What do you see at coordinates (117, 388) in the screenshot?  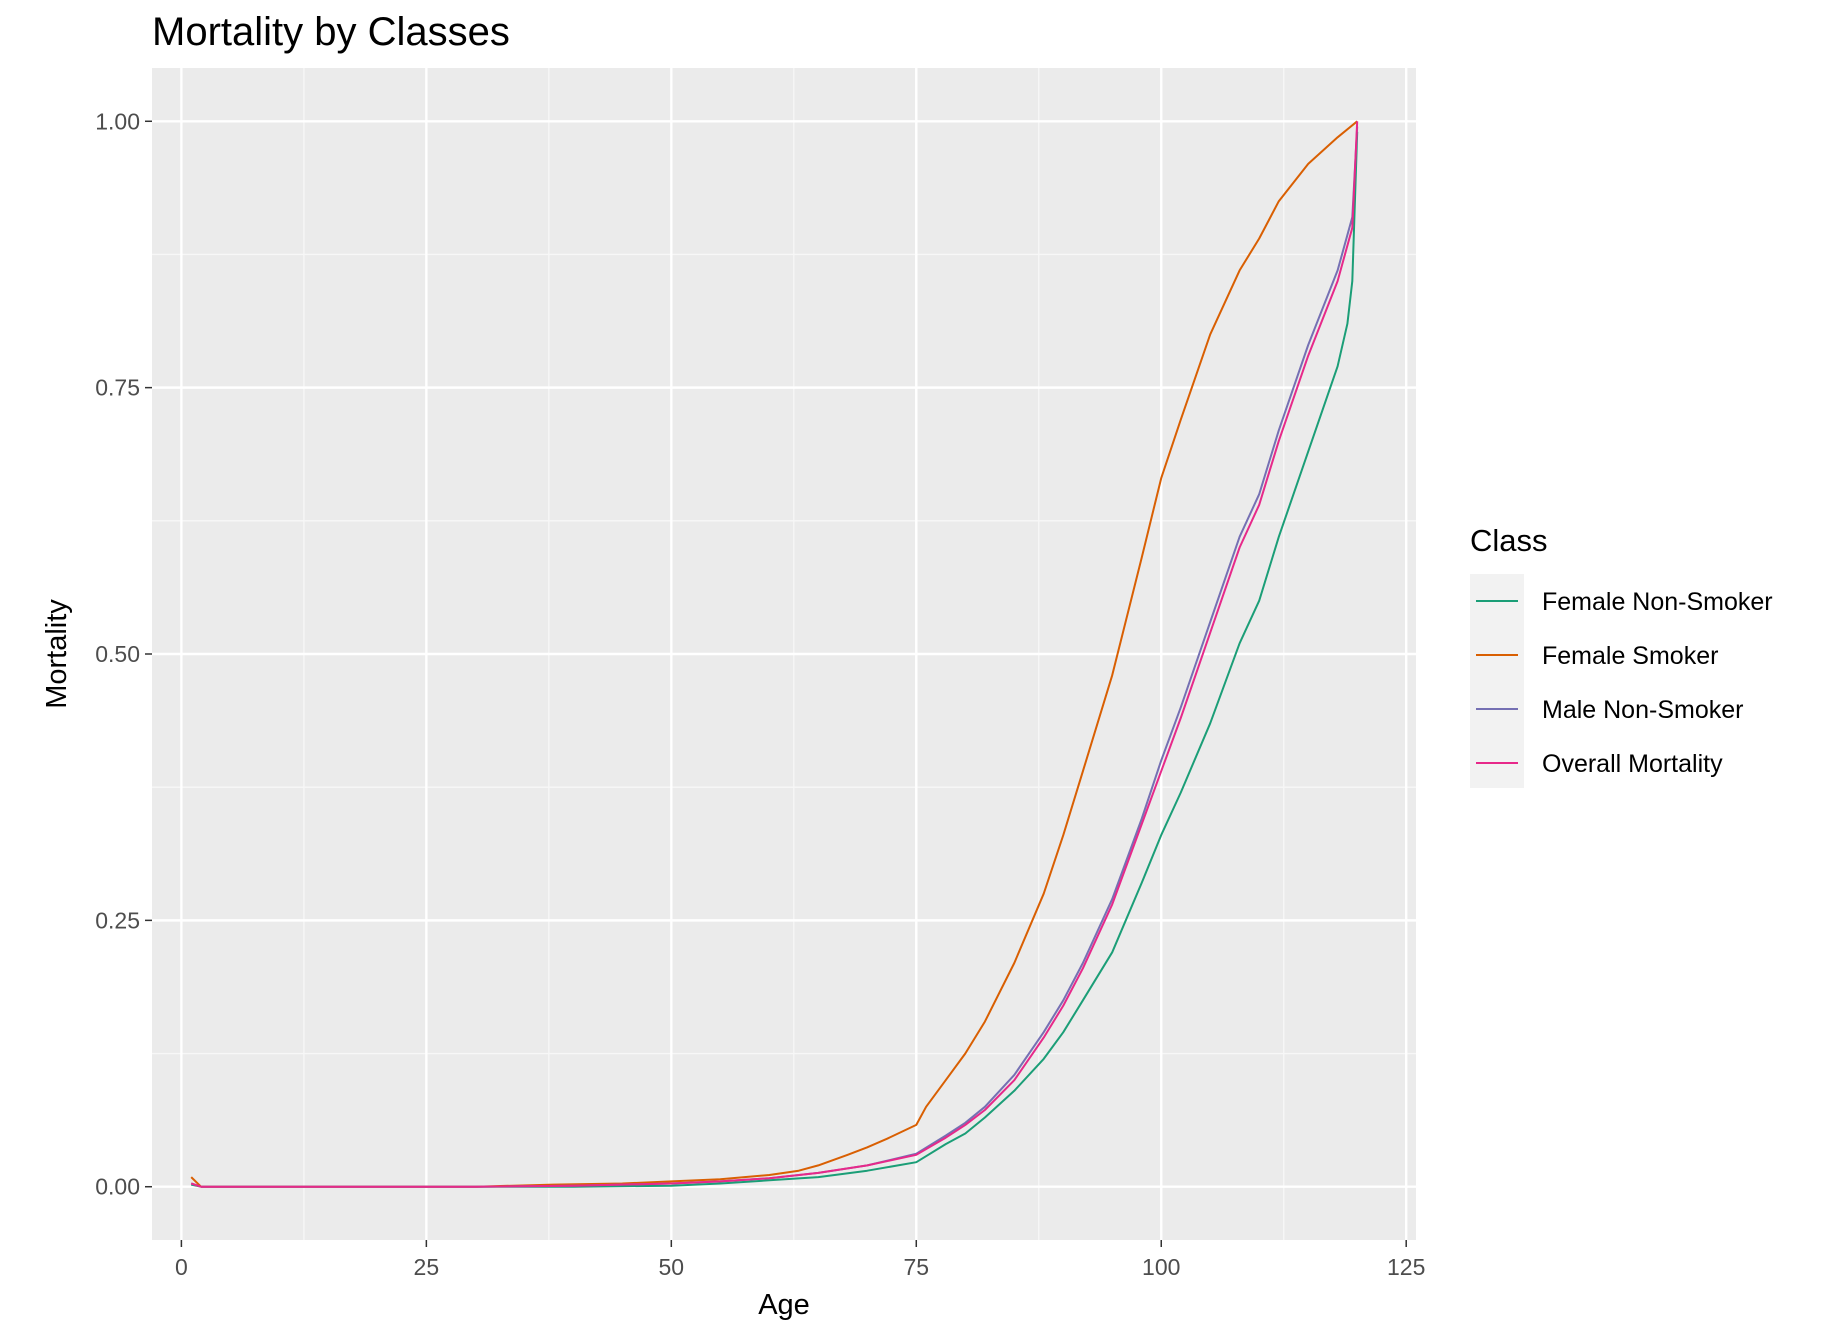 I see `y-tick-label: 0.75` at bounding box center [117, 388].